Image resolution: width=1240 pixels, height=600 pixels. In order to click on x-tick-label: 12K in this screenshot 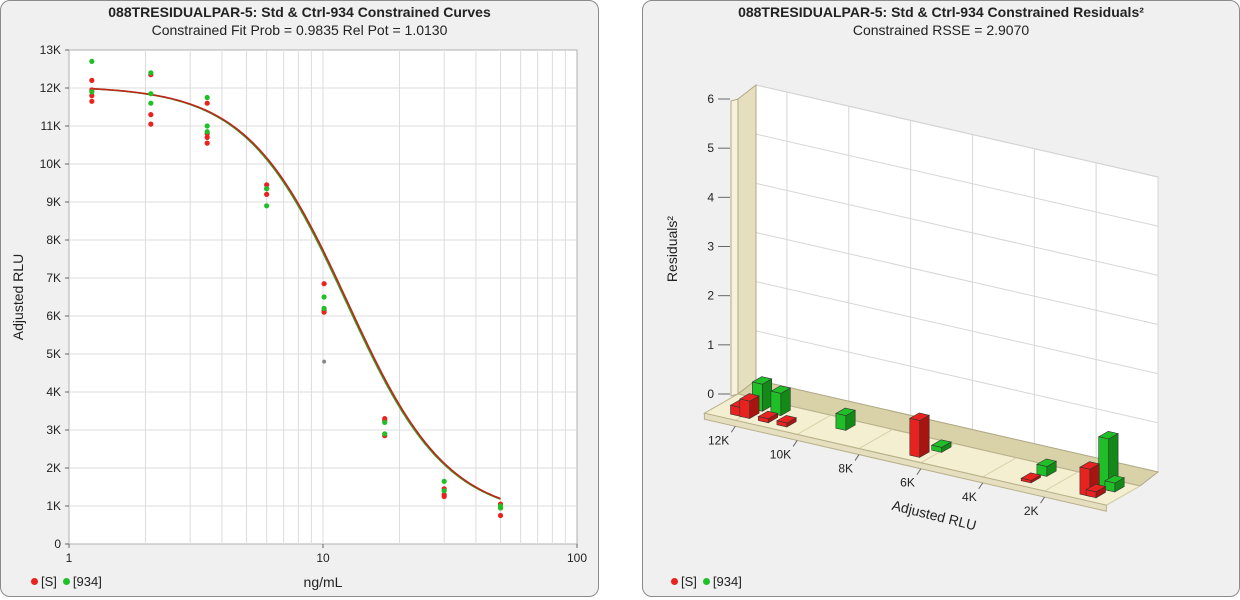, I will do `click(718, 440)`.